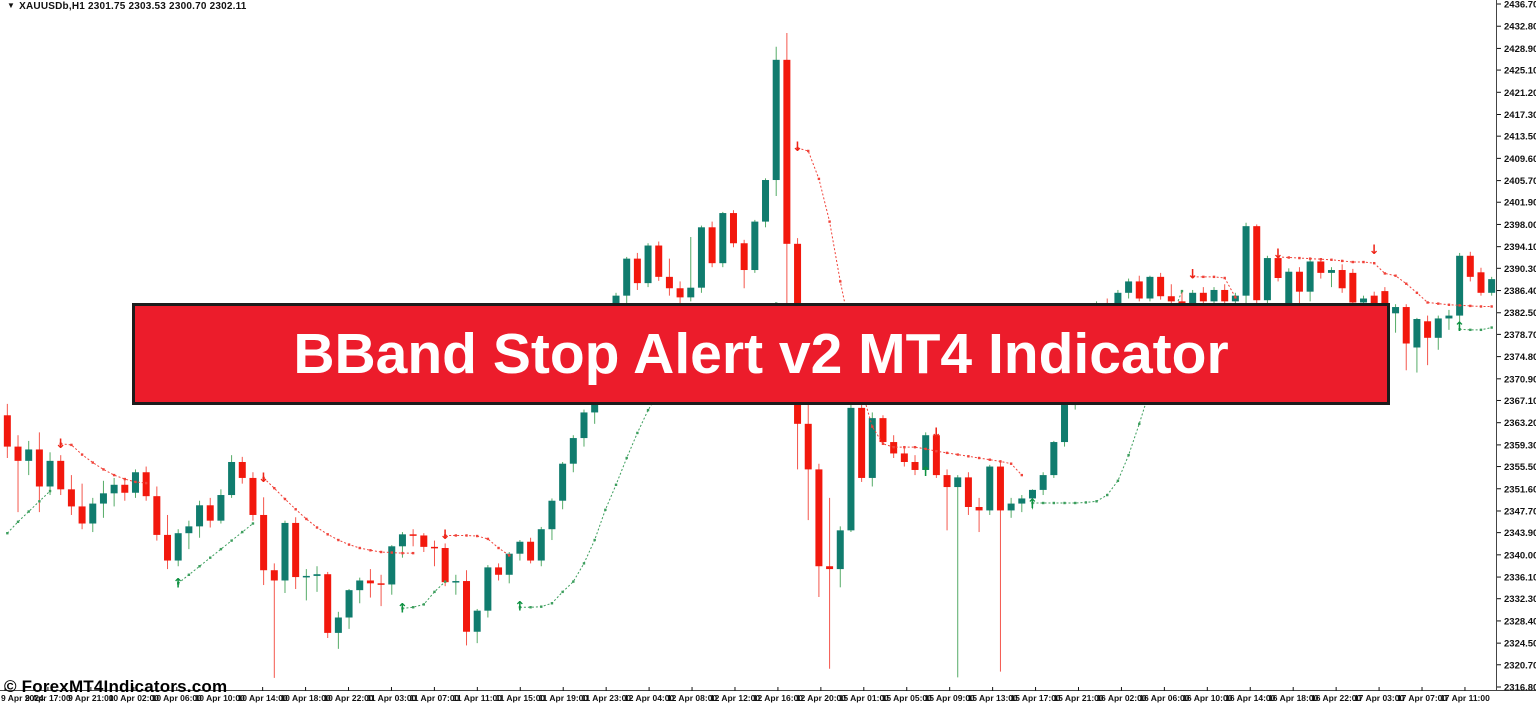  I want to click on time-label: 17 Apr 11:00, so click(1465, 698).